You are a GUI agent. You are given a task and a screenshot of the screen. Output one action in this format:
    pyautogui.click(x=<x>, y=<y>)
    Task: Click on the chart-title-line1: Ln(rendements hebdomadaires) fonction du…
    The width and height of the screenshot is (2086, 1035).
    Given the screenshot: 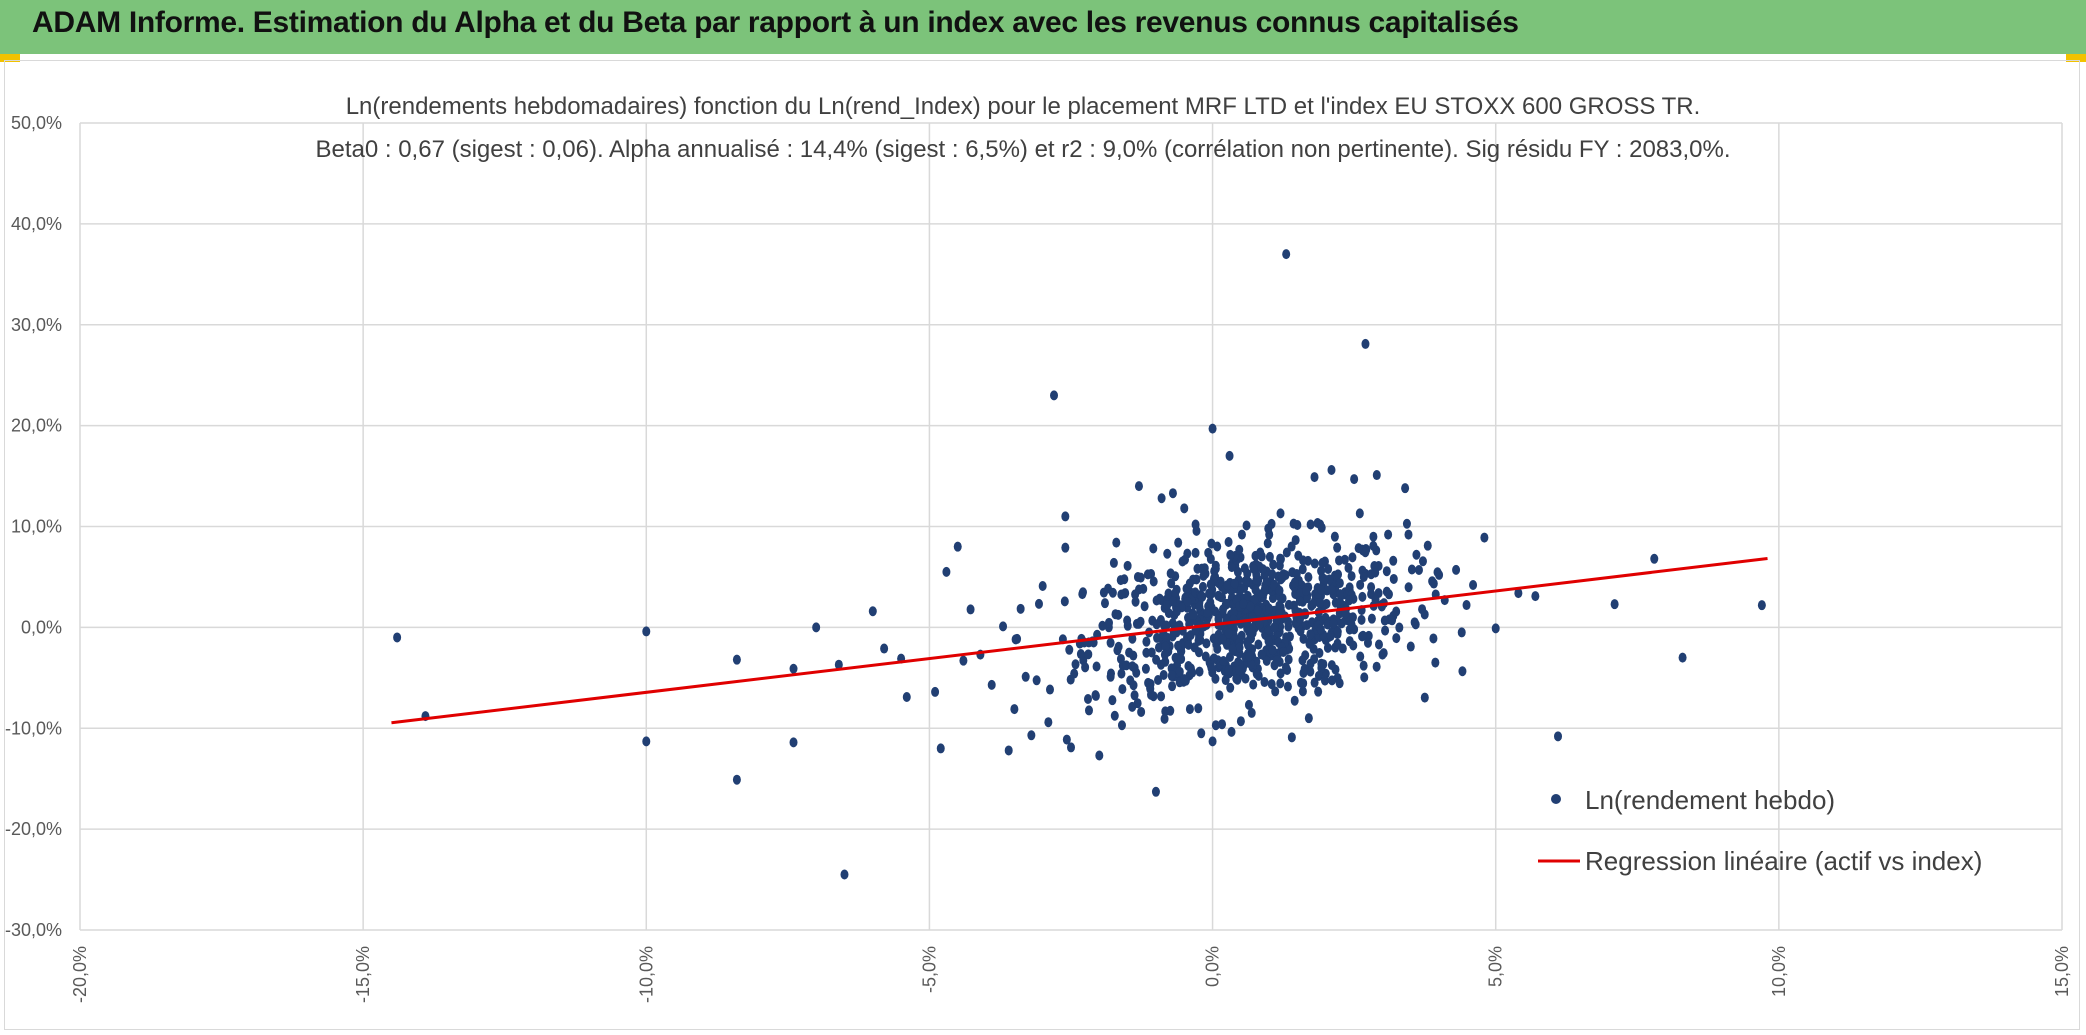 What is the action you would take?
    pyautogui.click(x=1023, y=106)
    